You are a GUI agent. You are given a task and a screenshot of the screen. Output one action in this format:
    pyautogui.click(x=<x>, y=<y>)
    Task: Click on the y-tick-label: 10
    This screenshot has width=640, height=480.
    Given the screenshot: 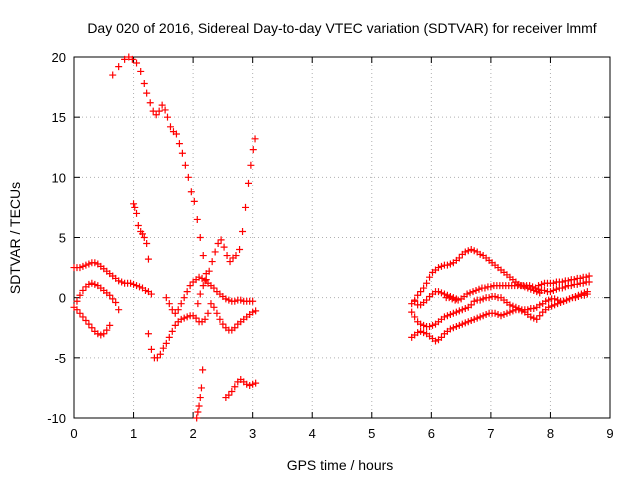 What is the action you would take?
    pyautogui.click(x=59, y=177)
    